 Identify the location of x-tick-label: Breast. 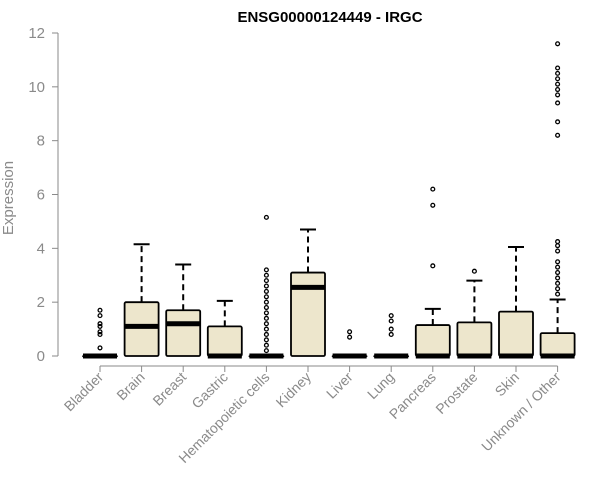
(169, 389).